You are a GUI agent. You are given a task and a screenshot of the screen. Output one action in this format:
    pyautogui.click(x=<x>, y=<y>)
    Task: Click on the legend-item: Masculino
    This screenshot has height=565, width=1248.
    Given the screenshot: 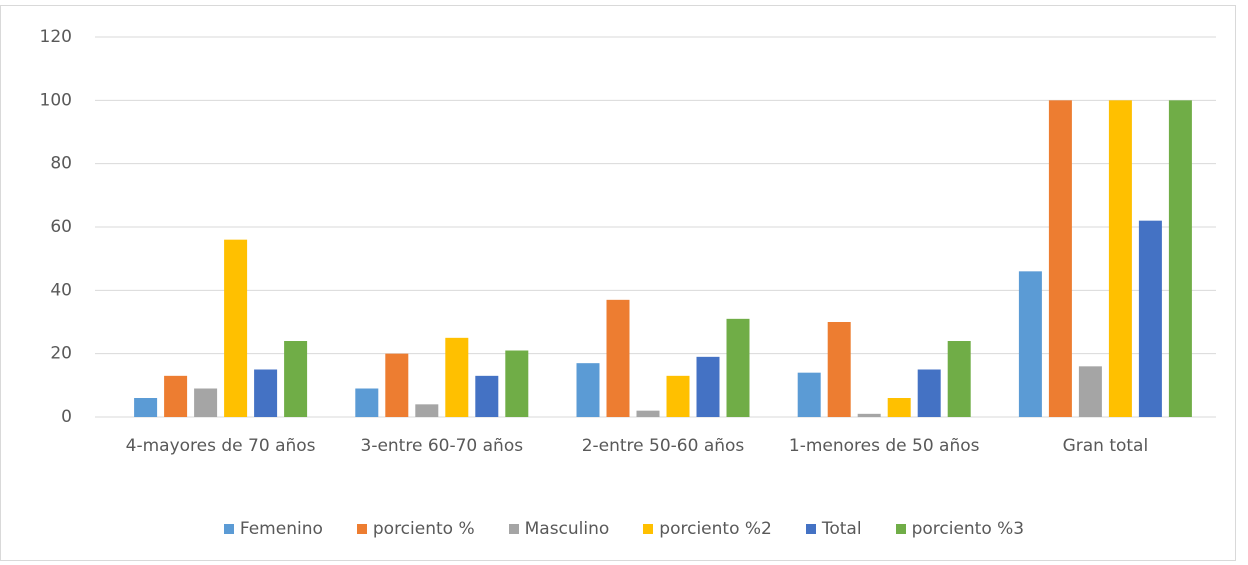 What is the action you would take?
    pyautogui.click(x=559, y=529)
    